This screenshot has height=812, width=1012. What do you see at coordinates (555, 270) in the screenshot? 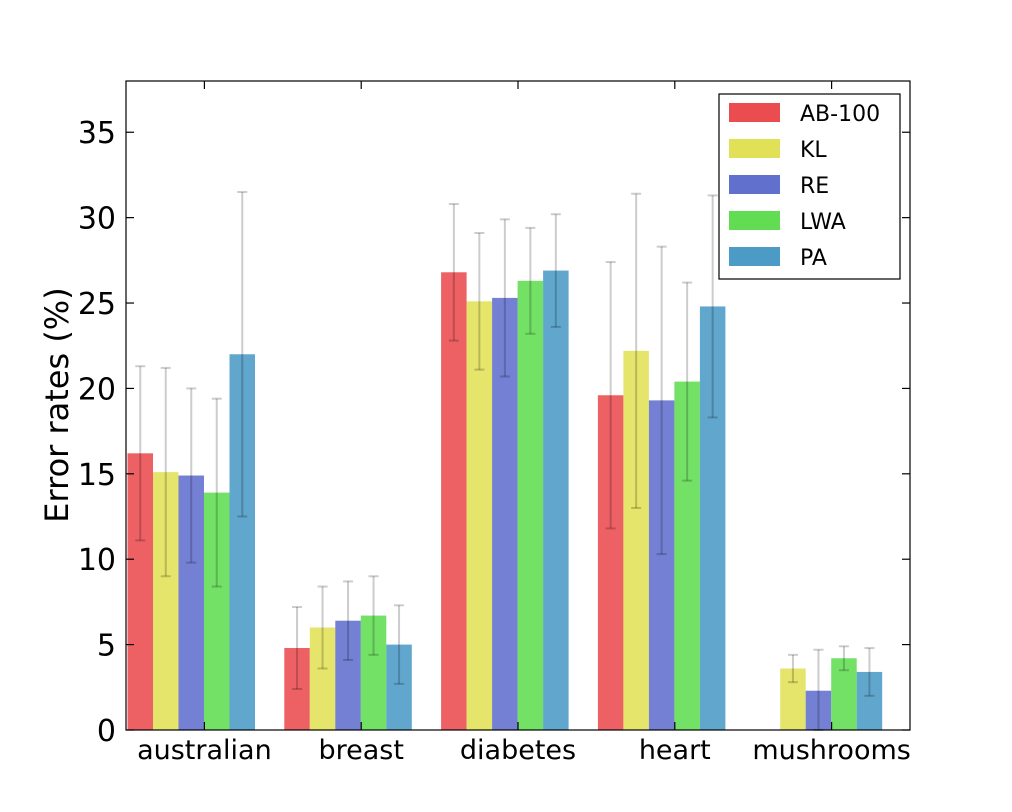
I see `error-bar-pa-diabetes` at bounding box center [555, 270].